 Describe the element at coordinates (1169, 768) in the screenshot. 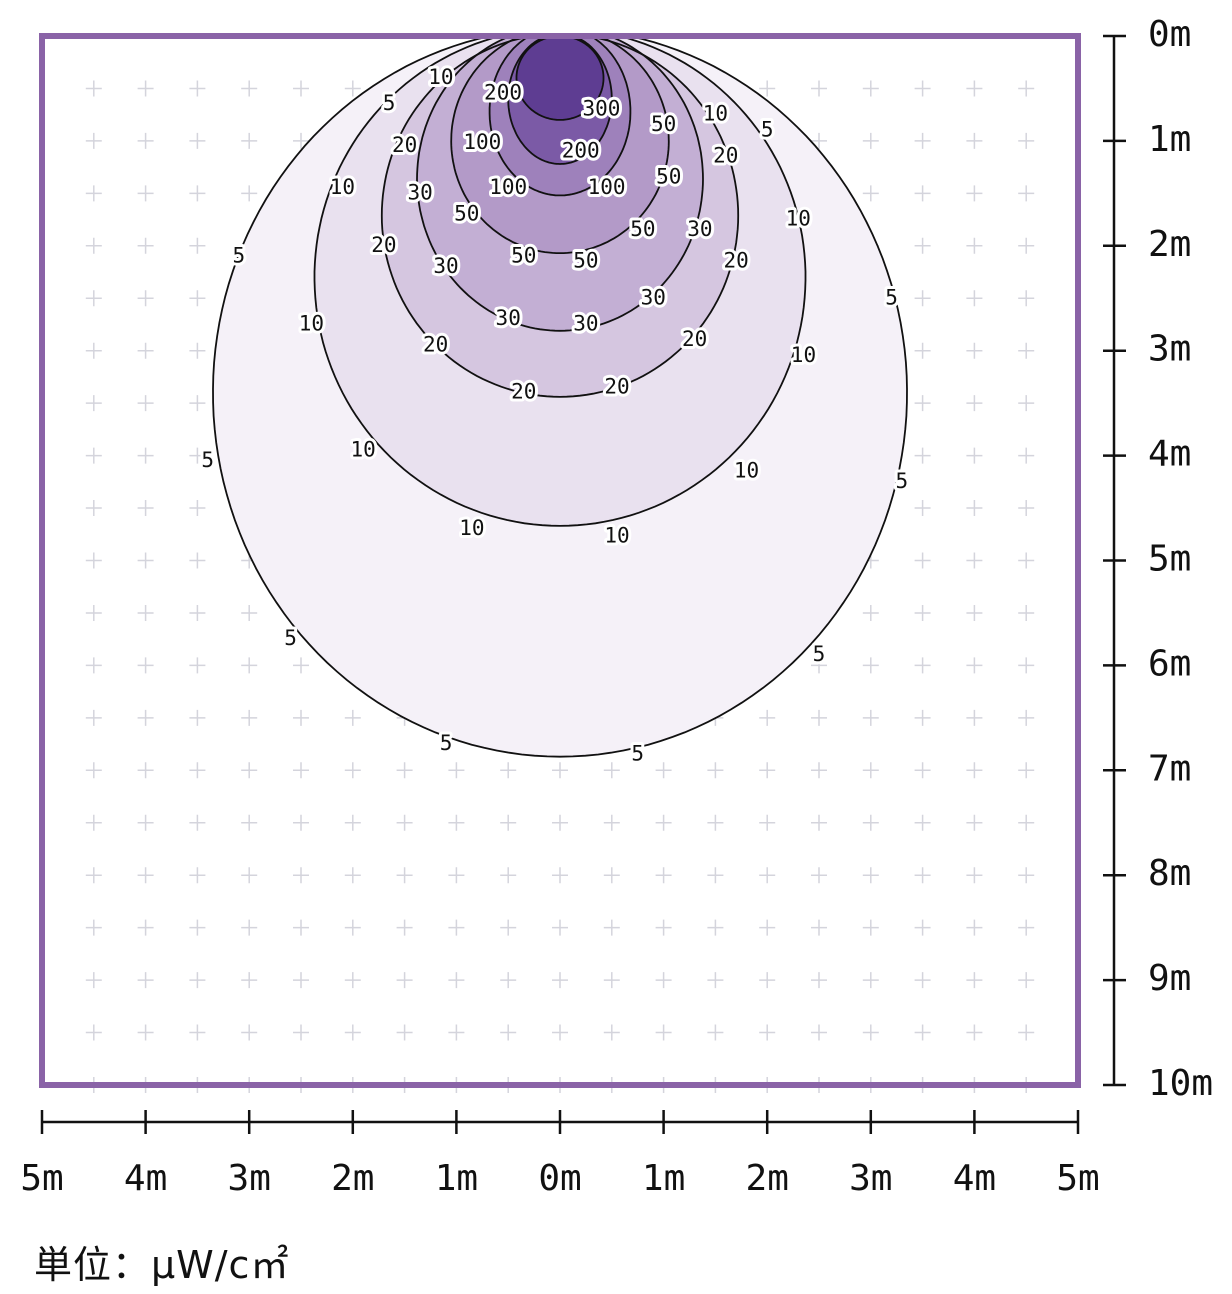

I see `y-tick-label: 7m` at that location.